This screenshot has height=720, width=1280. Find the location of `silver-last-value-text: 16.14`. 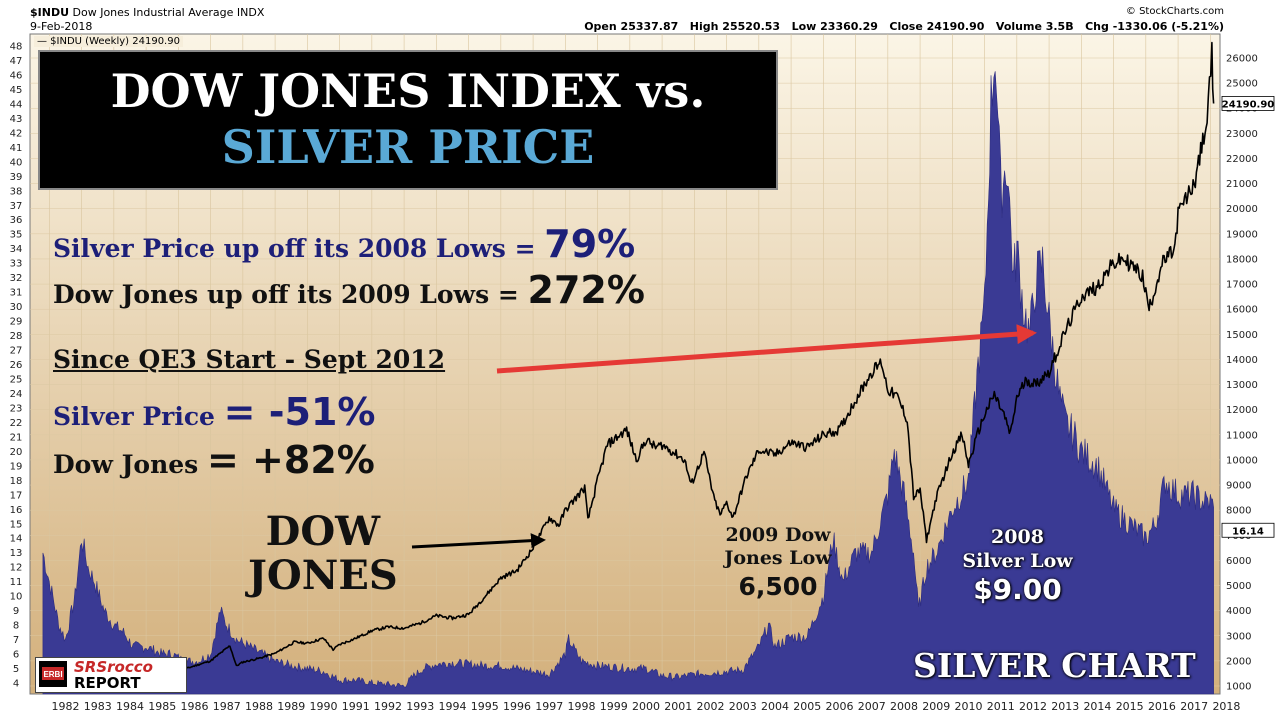

silver-last-value-text: 16.14 is located at coordinates (1248, 531).